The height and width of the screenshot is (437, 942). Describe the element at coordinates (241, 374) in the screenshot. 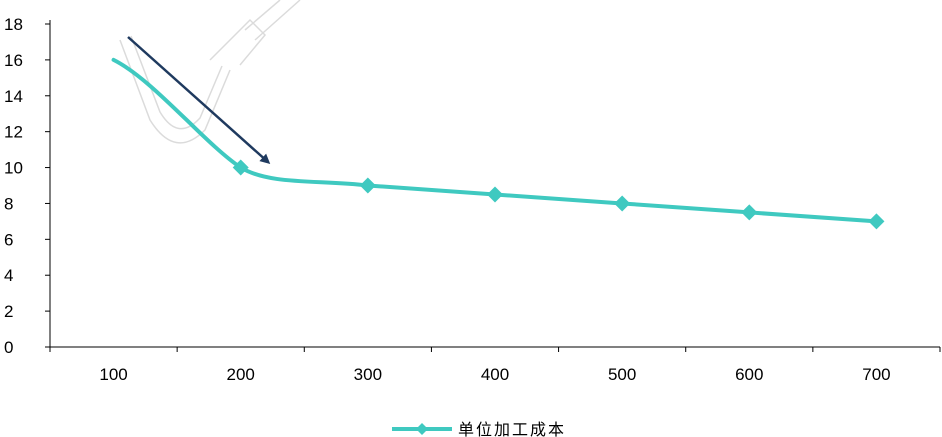

I see `x-tick-label: 200` at that location.